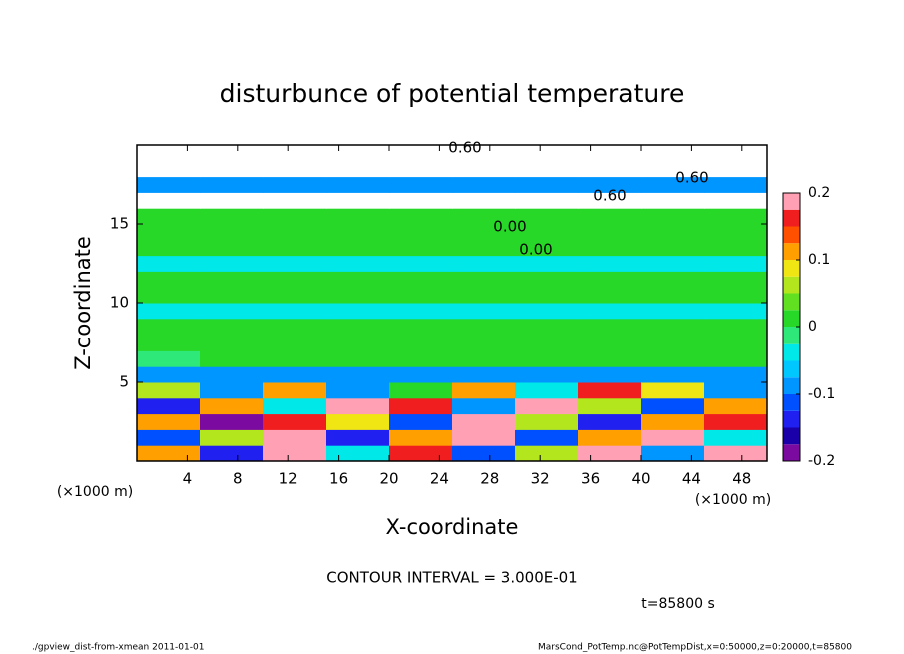  Describe the element at coordinates (819, 260) in the screenshot. I see `colorbar-tick-label: 0.1` at that location.